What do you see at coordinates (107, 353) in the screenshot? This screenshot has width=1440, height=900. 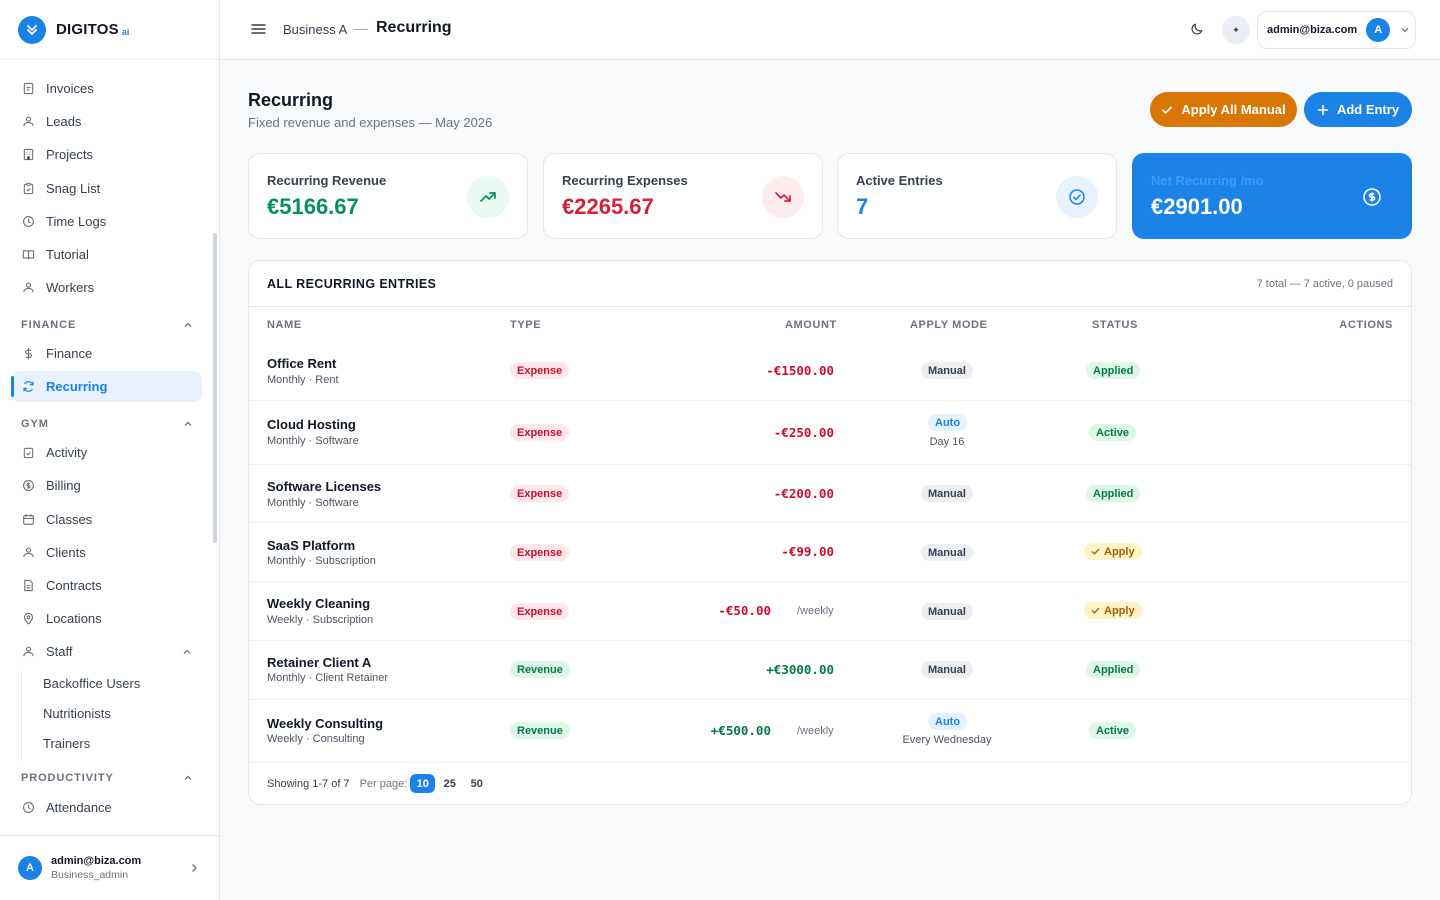 I see `sidebar-item-finance: Finance` at bounding box center [107, 353].